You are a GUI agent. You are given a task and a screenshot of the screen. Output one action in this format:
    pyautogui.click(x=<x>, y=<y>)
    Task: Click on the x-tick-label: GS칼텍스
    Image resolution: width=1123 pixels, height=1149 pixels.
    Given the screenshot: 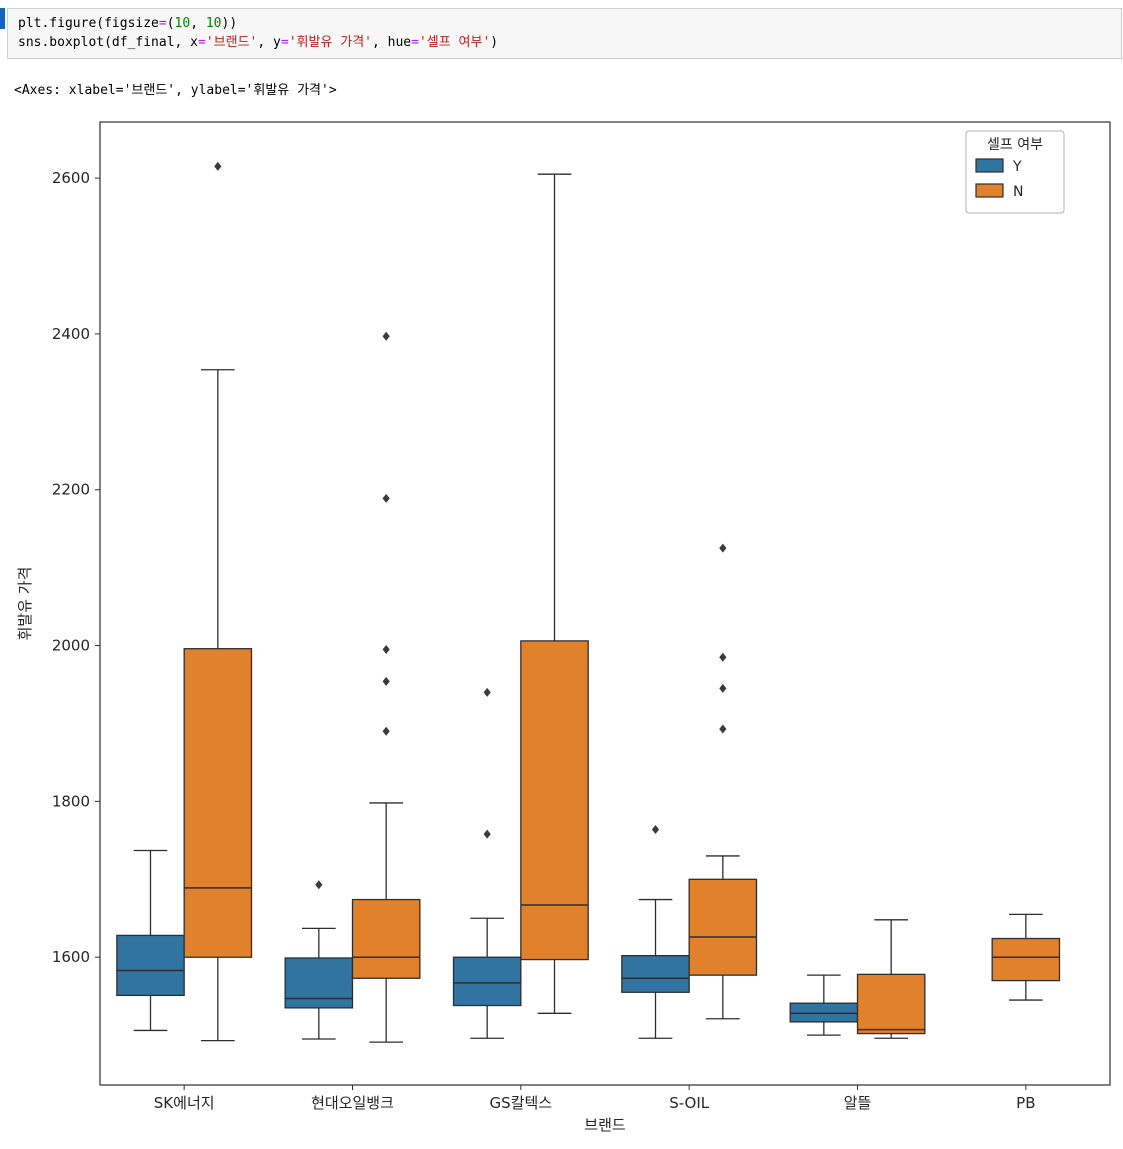 What is the action you would take?
    pyautogui.click(x=521, y=1103)
    